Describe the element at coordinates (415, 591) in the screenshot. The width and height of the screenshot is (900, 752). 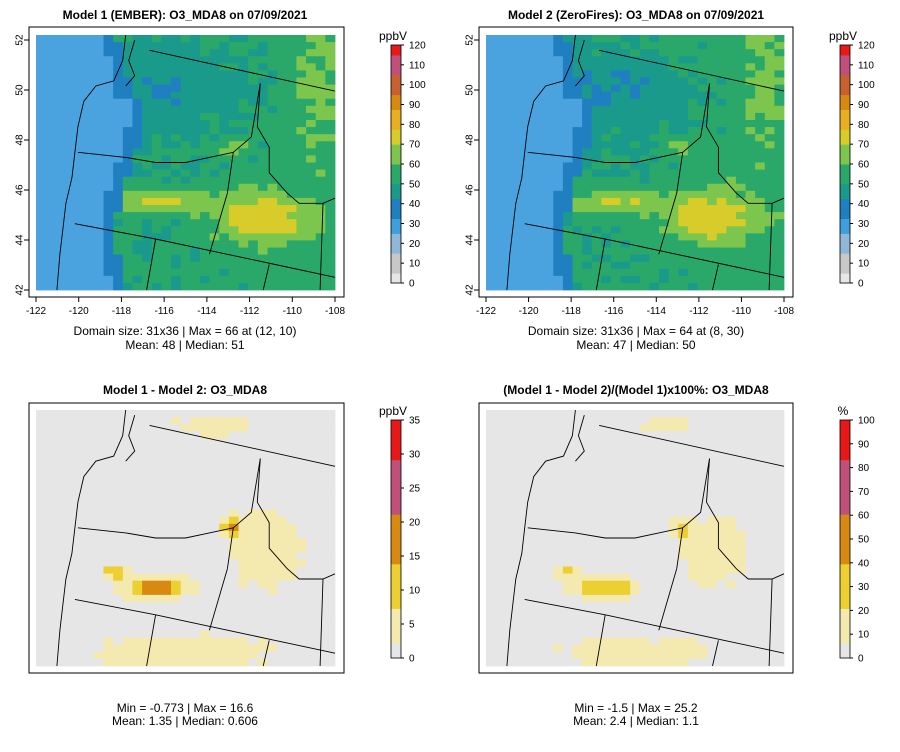
I see `colorbar-tick-label: 10` at that location.